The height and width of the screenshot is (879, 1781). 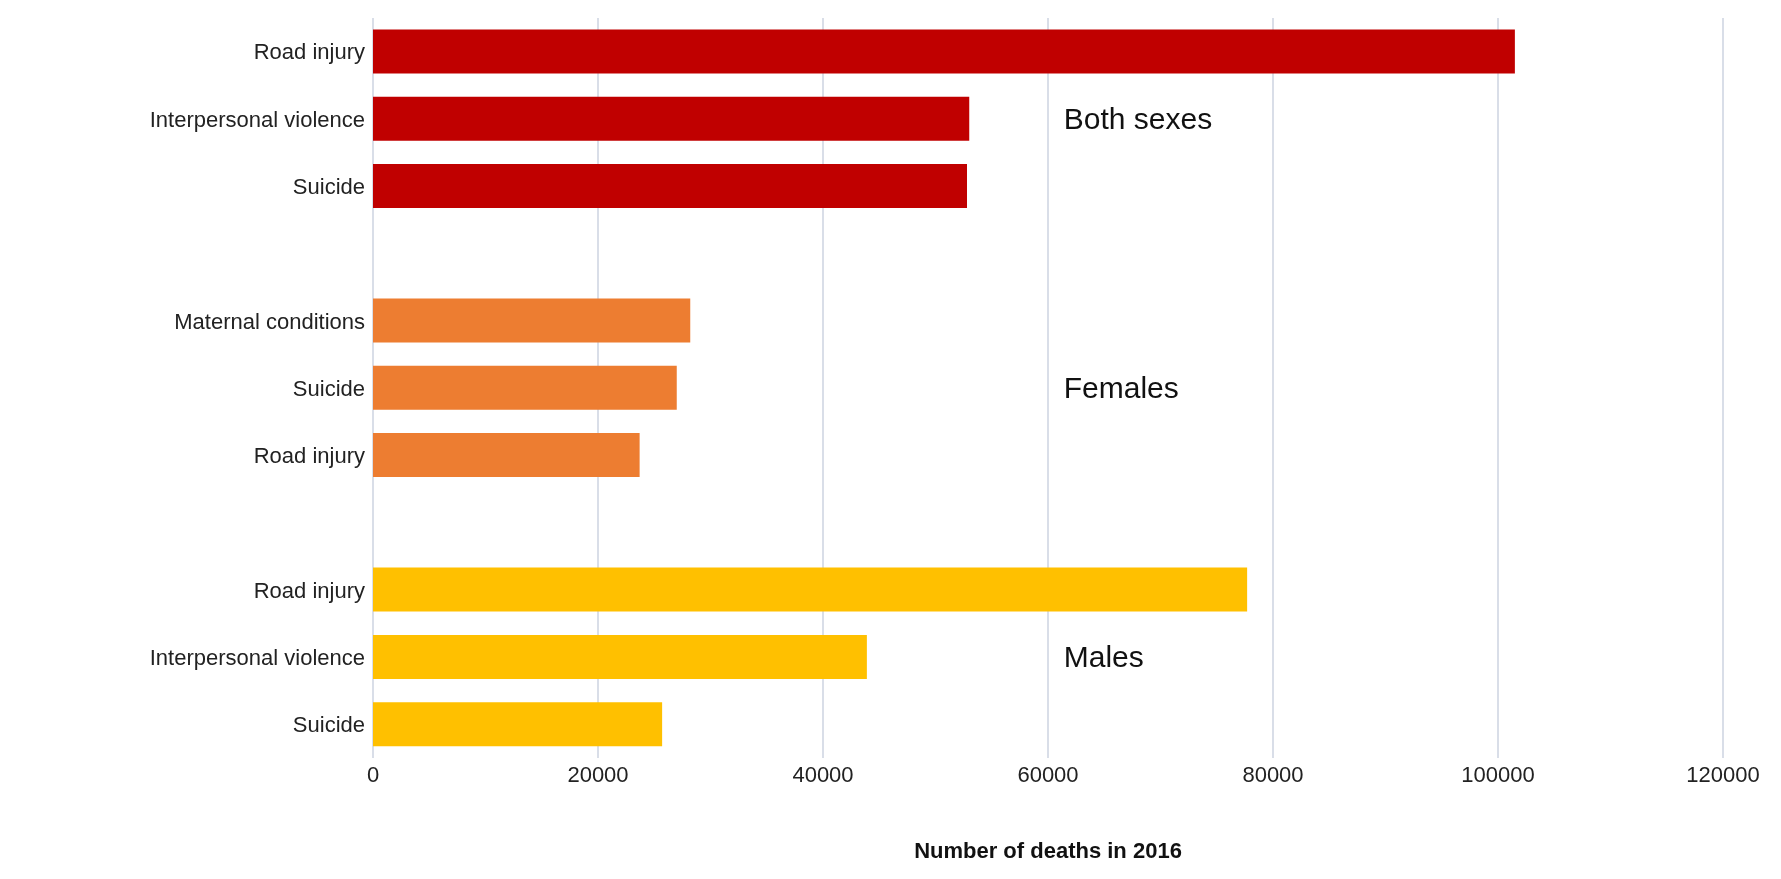 I want to click on x-tick-label: 80000, so click(x=1273, y=774).